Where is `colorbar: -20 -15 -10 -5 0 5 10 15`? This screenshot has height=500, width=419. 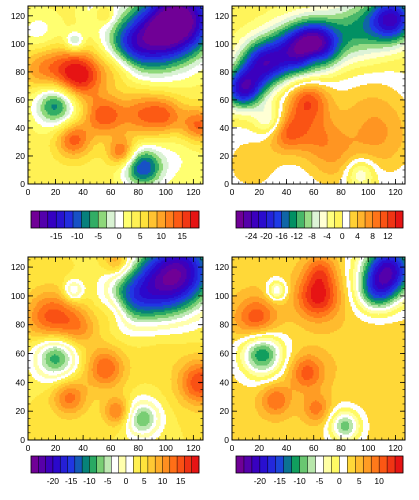 colorbar: -20 -15 -10 -5 0 5 10 15 is located at coordinates (115, 470).